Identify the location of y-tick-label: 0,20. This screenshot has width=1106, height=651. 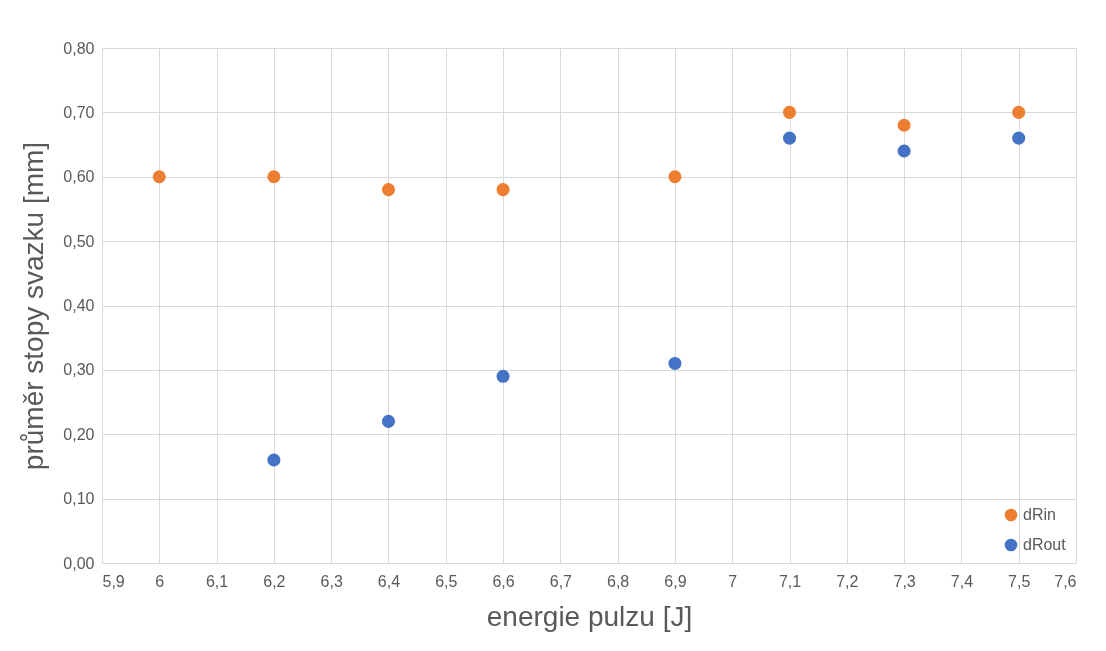
(79, 434).